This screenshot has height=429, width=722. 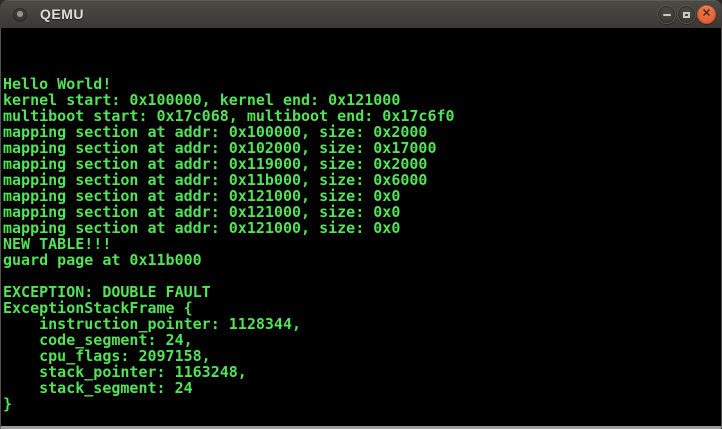 I want to click on terminal-line: code_segment: 24,, so click(x=98, y=340).